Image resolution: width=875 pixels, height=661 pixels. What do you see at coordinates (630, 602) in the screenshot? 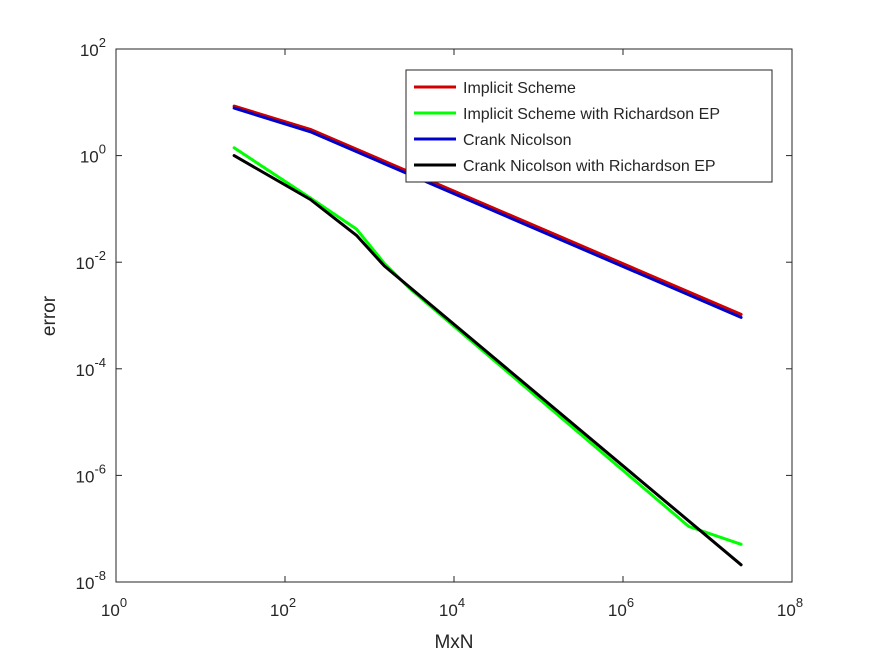
I see `x-tick-exponent: 6` at bounding box center [630, 602].